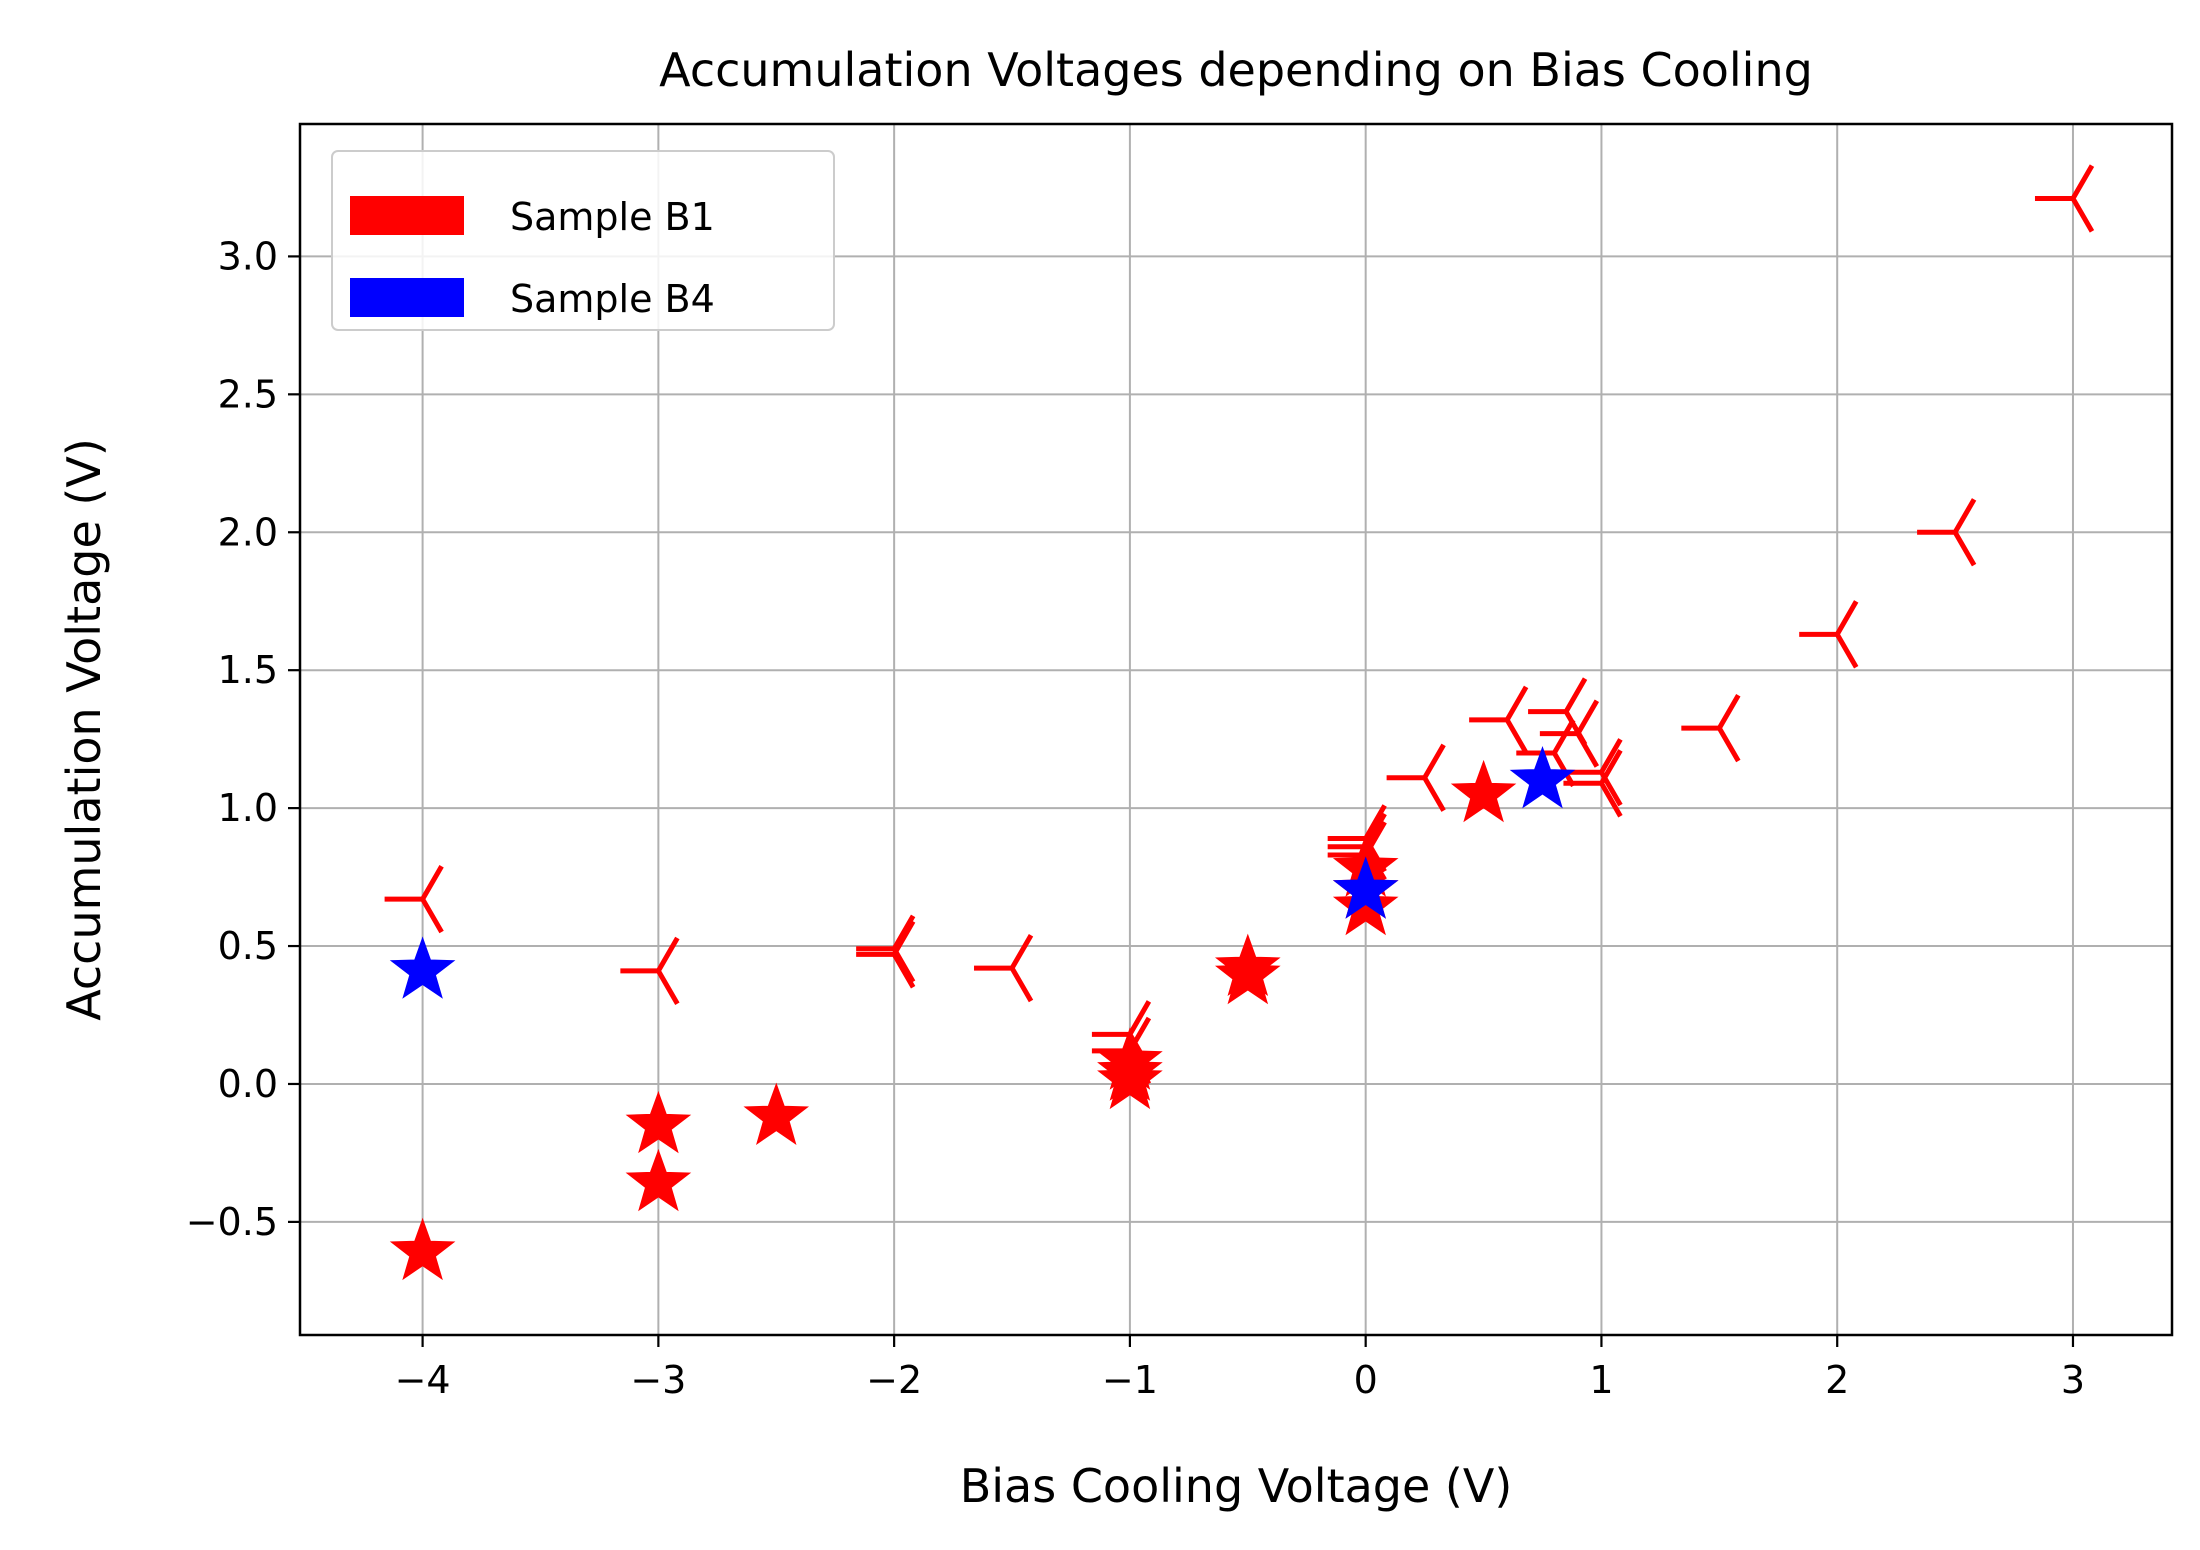 The height and width of the screenshot is (1550, 2200). I want to click on y-tick-label: 2.5, so click(248, 394).